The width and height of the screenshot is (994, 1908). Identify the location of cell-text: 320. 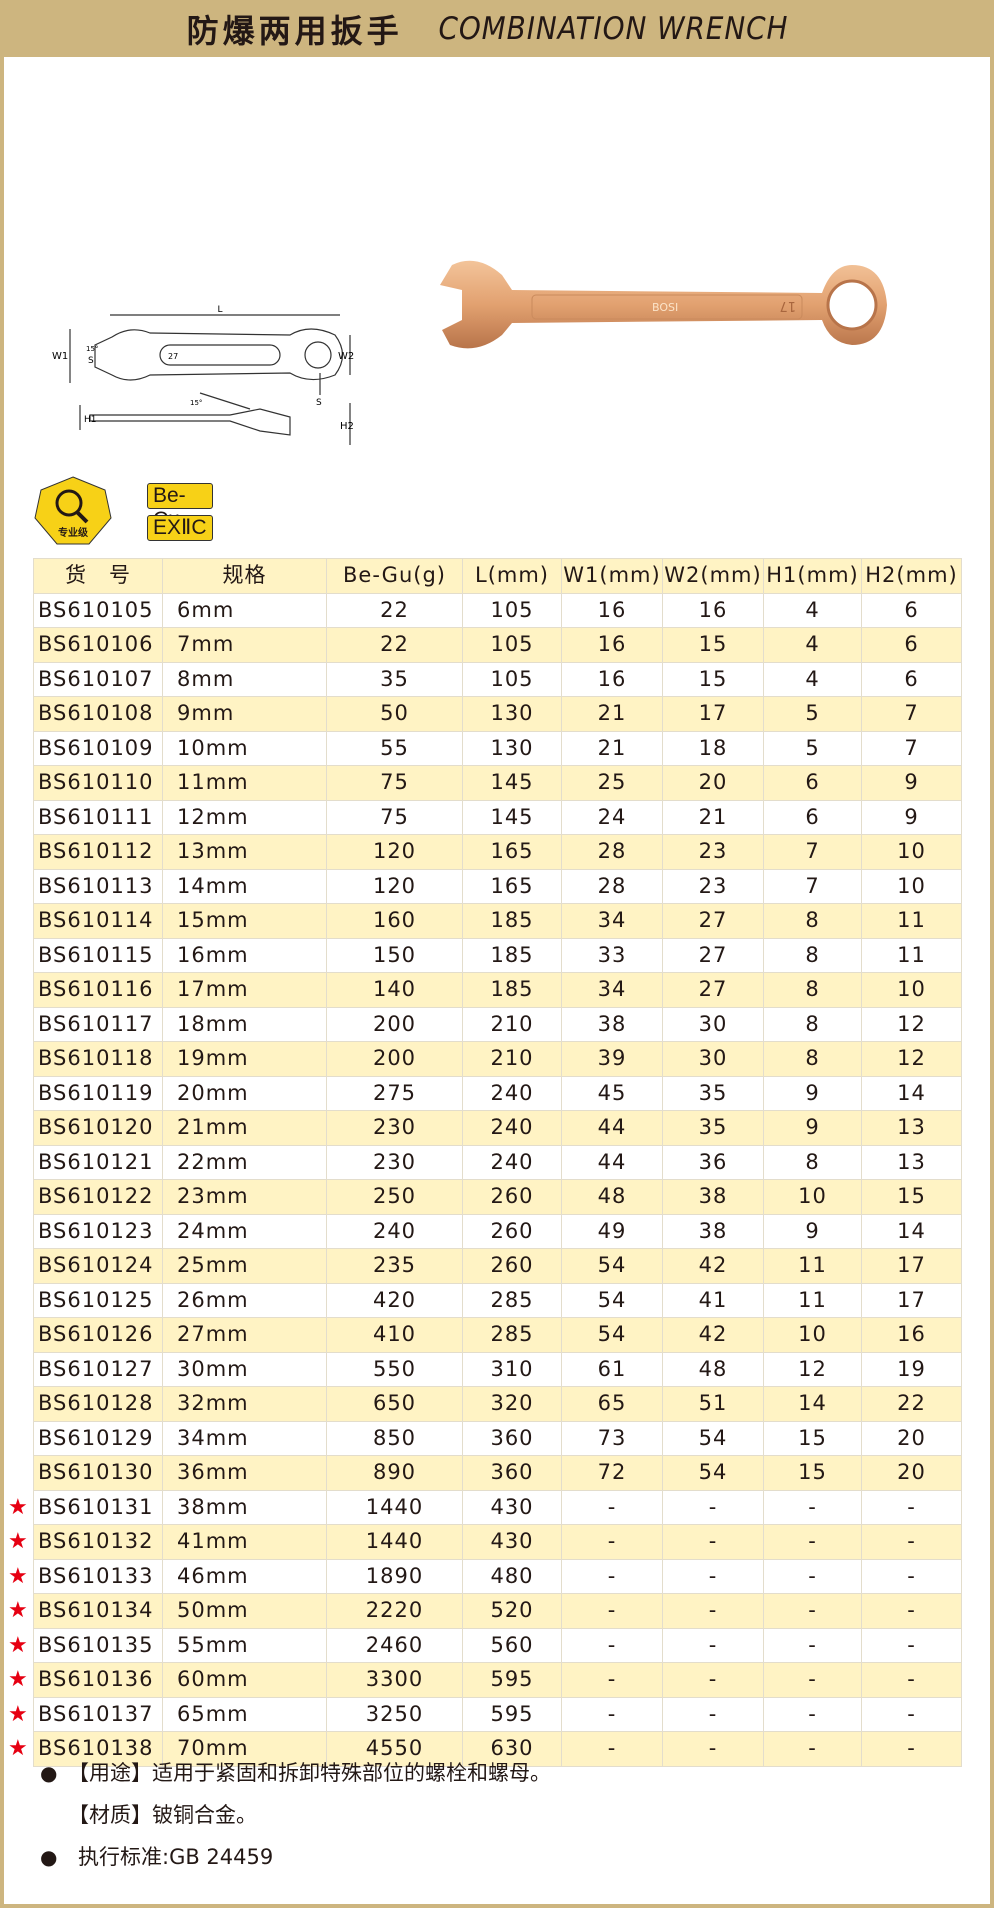
(512, 1403).